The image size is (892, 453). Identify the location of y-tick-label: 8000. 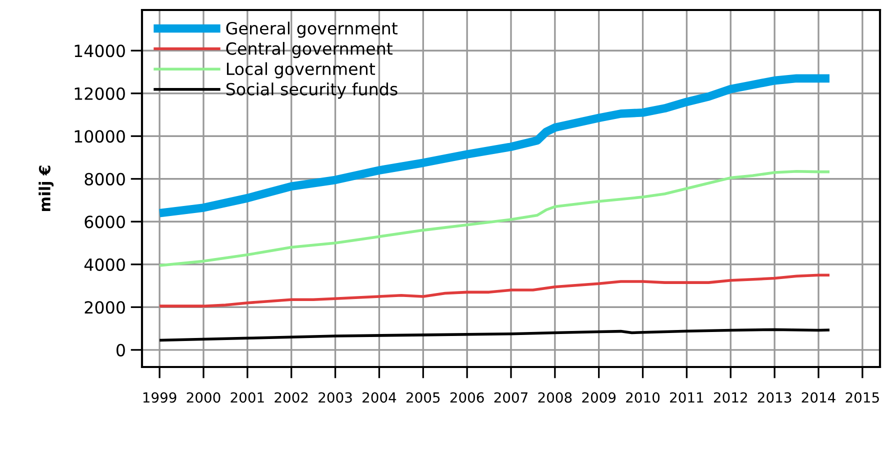
(104, 179).